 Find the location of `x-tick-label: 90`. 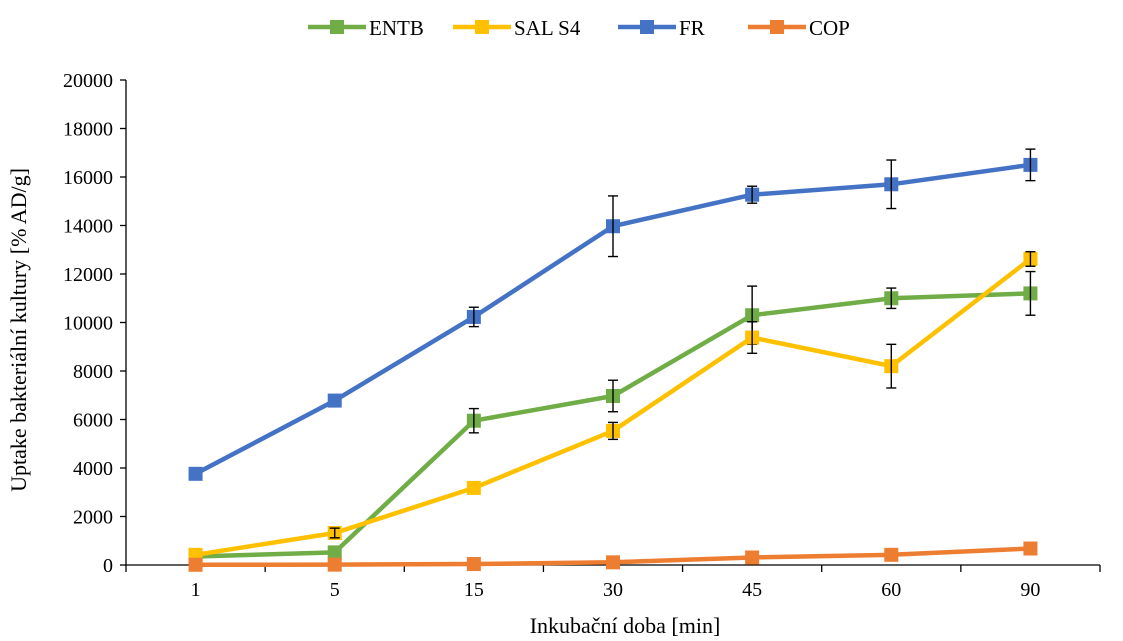

x-tick-label: 90 is located at coordinates (1030, 590).